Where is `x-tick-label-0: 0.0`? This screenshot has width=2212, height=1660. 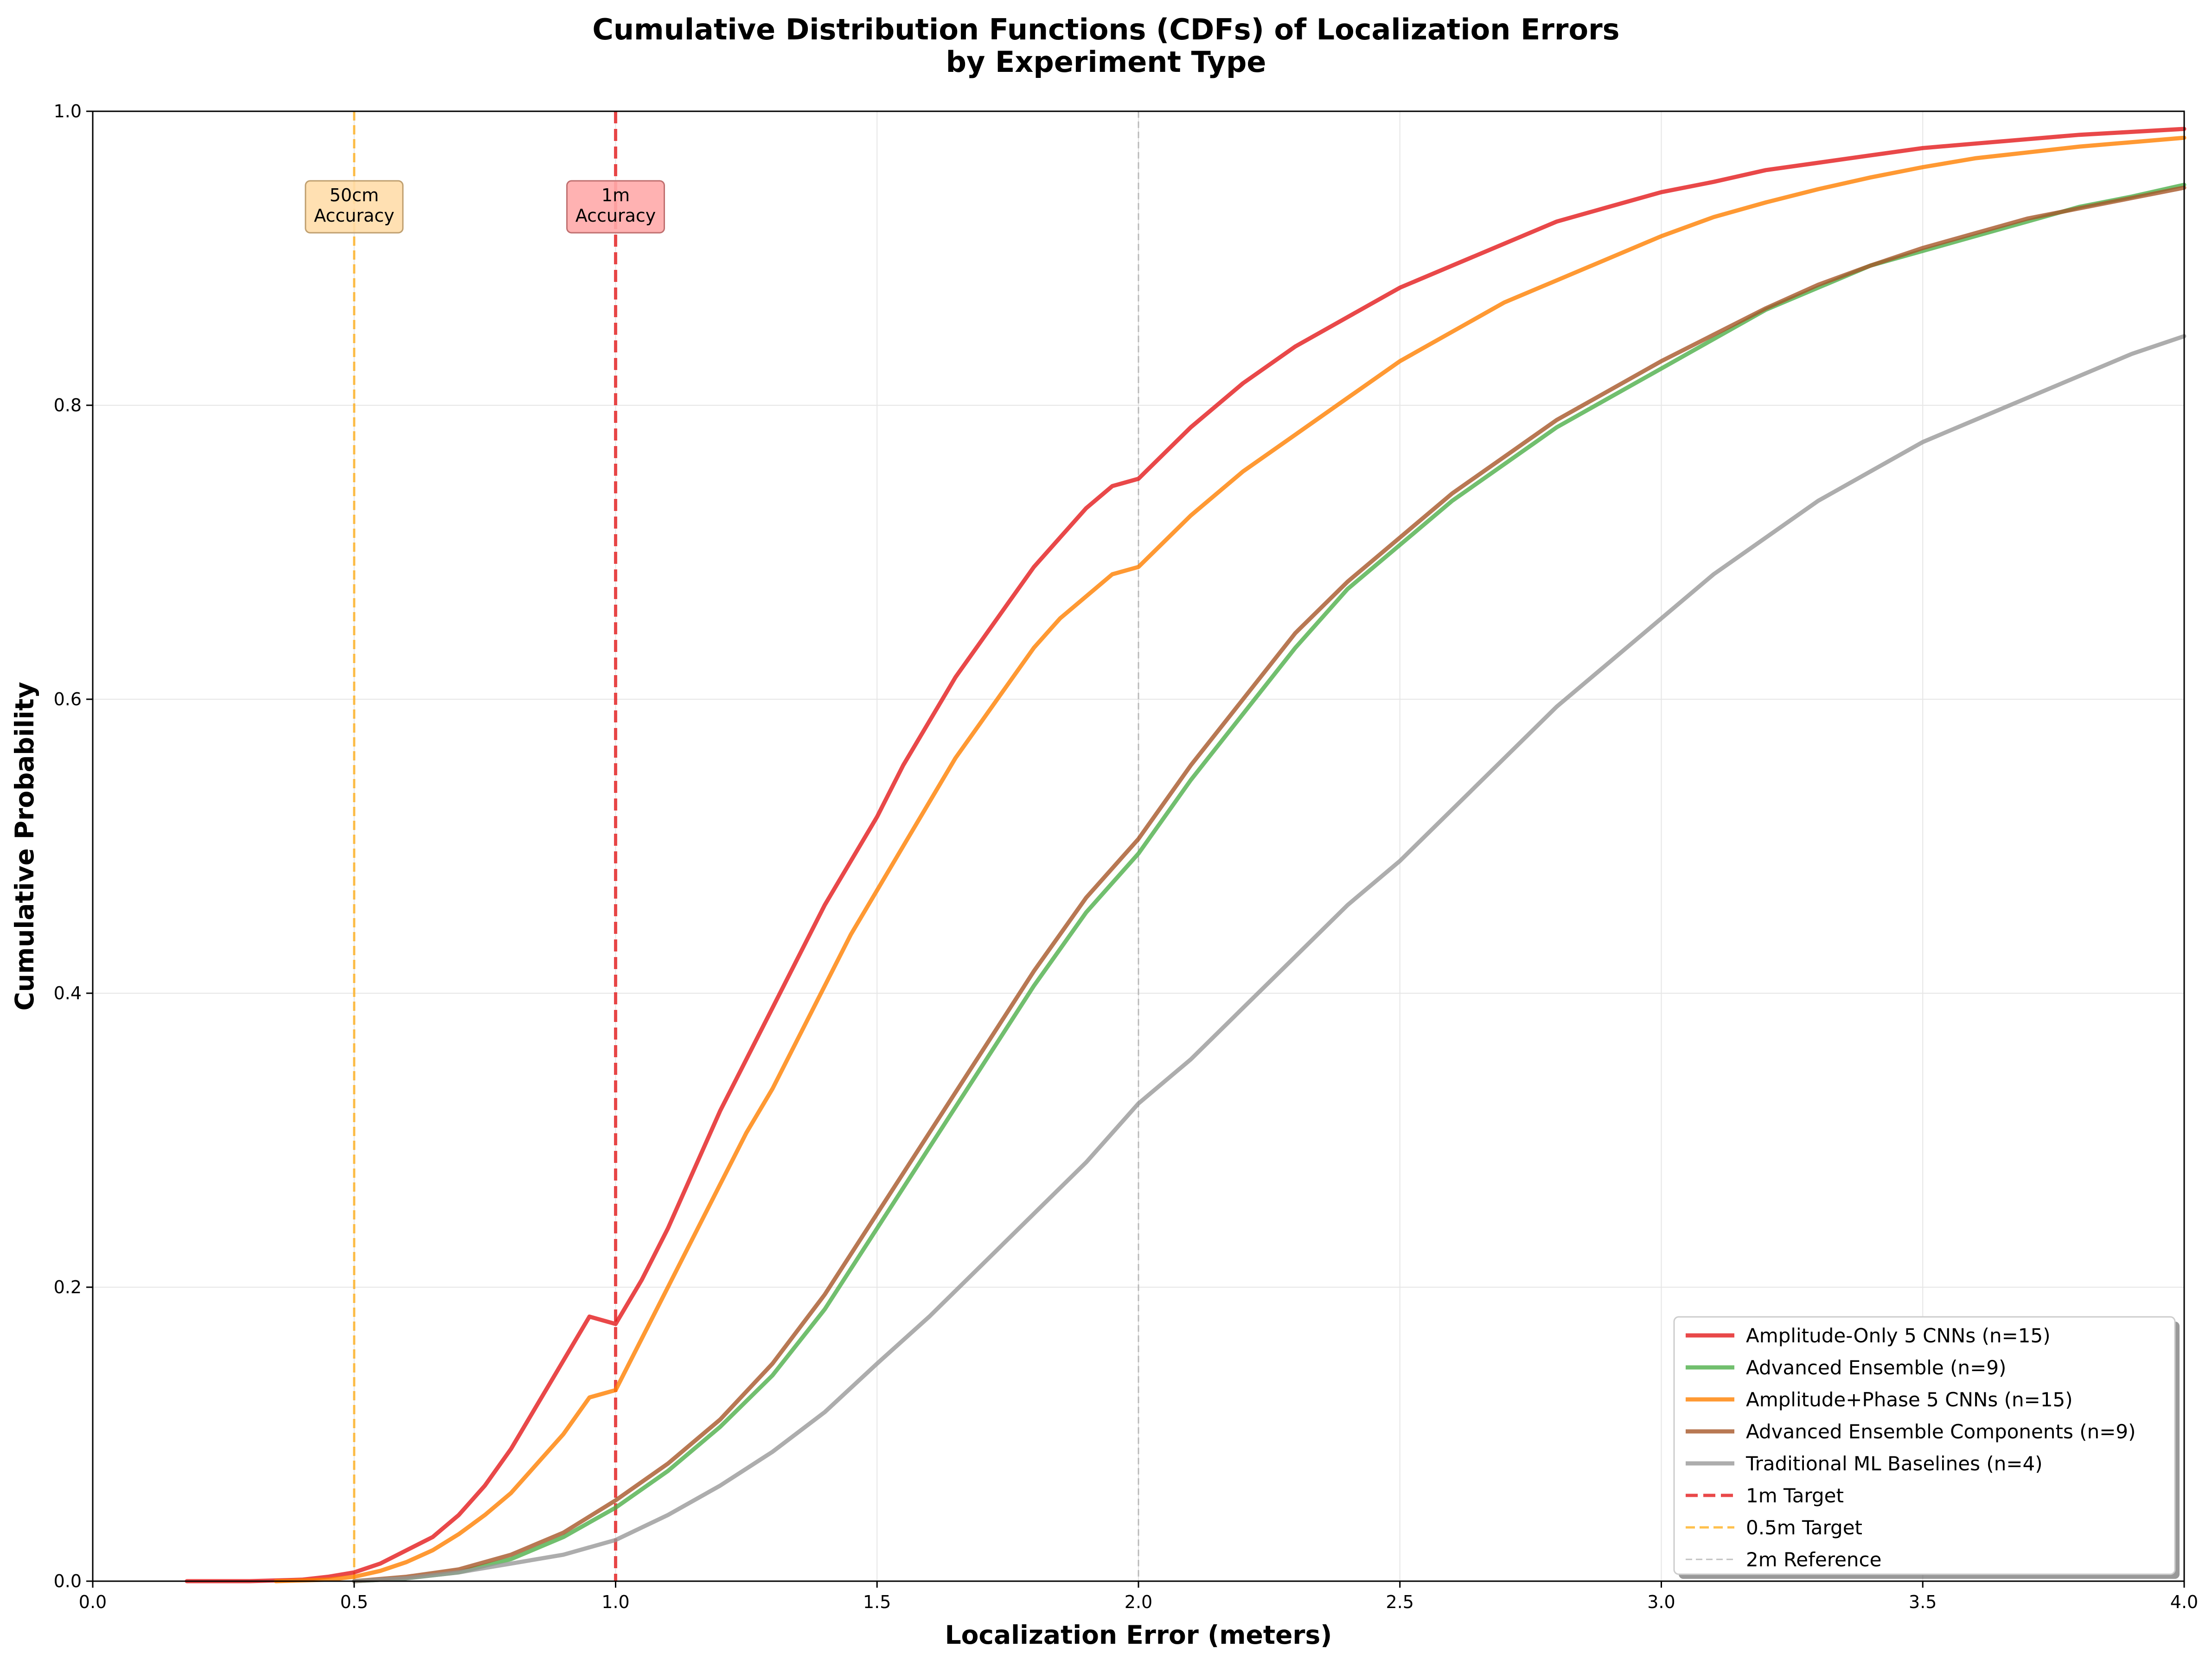 x-tick-label-0: 0.0 is located at coordinates (93, 1602).